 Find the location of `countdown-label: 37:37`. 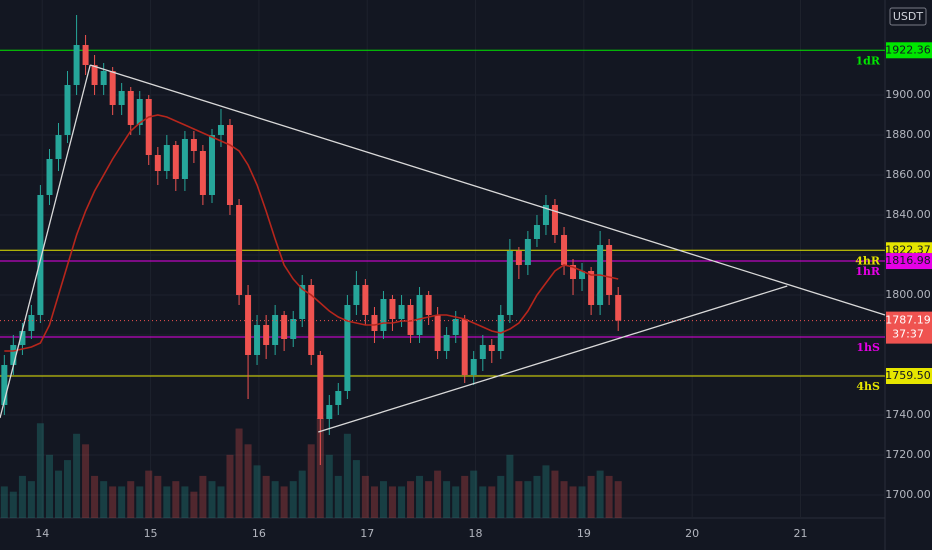

countdown-label: 37:37 is located at coordinates (908, 334).